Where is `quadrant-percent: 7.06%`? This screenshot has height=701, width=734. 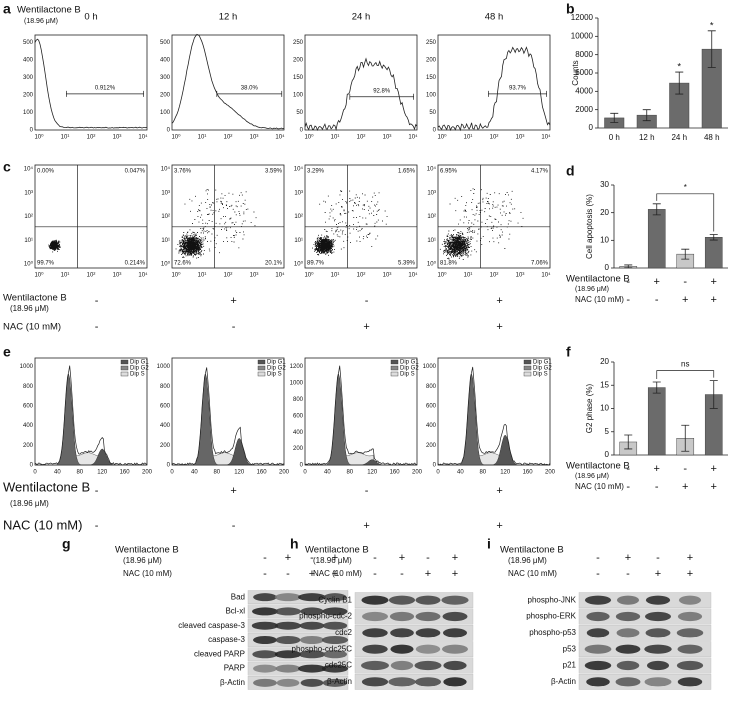
quadrant-percent: 7.06% is located at coordinates (540, 264).